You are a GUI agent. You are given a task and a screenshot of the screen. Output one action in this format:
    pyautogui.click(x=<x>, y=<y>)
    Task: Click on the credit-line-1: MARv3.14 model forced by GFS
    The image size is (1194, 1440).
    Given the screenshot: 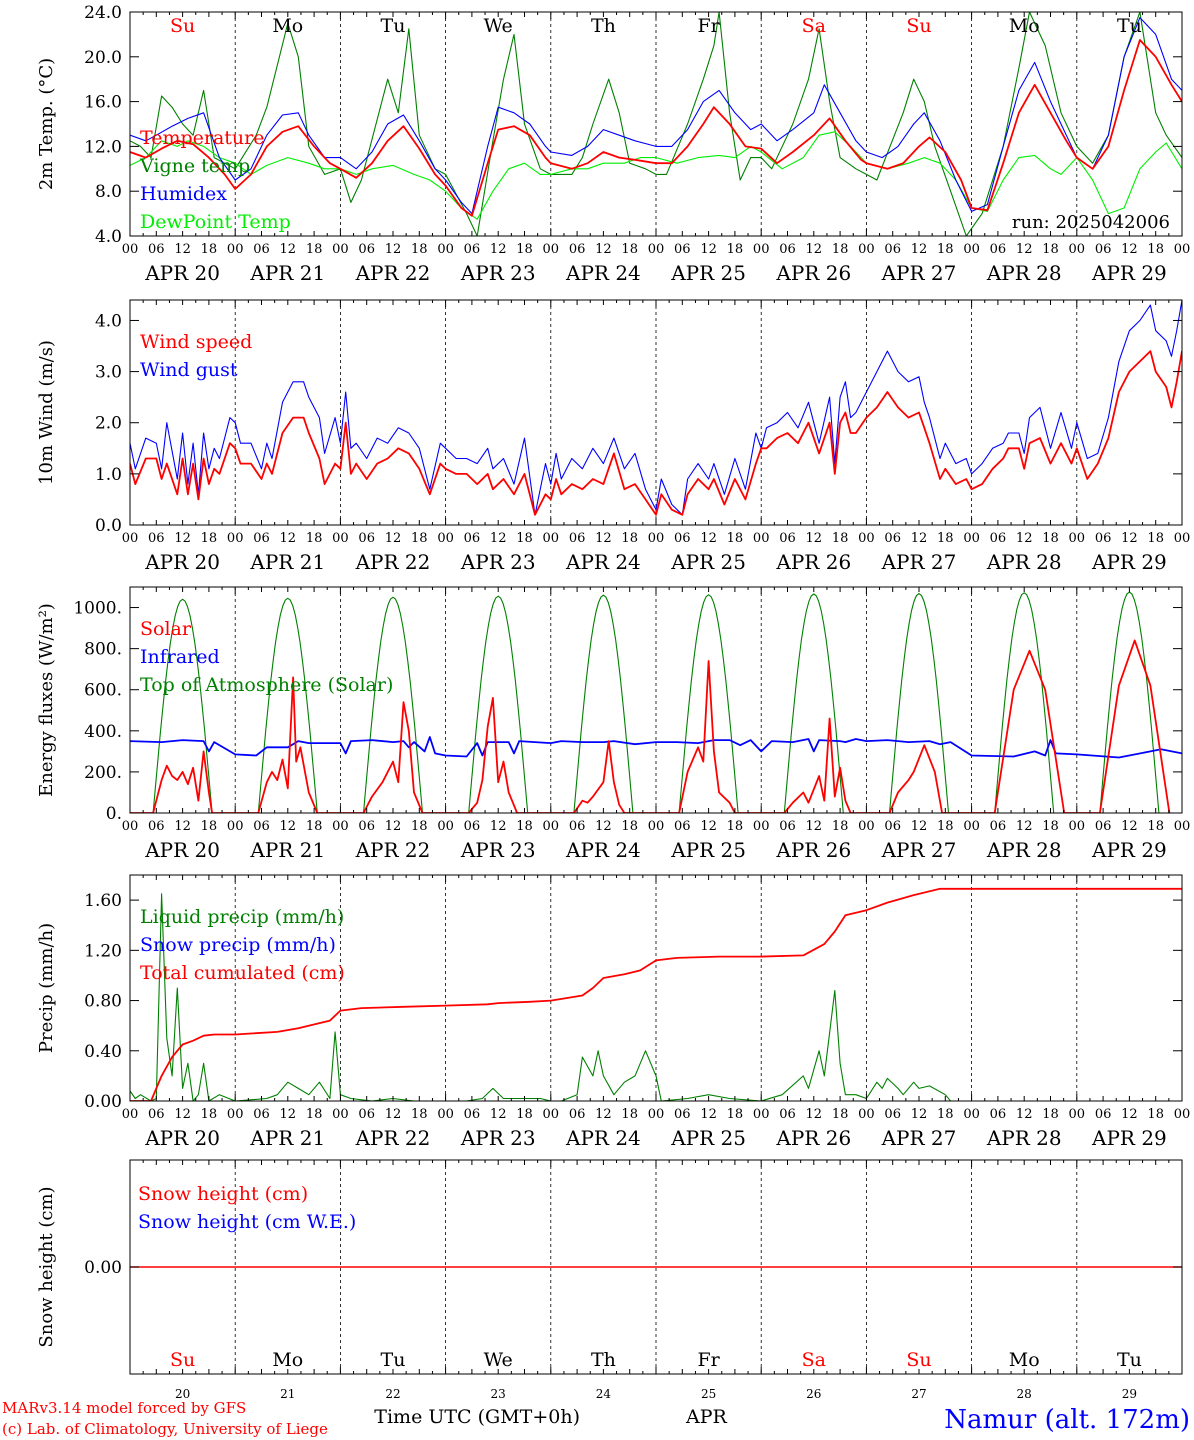 What is the action you would take?
    pyautogui.click(x=124, y=1408)
    